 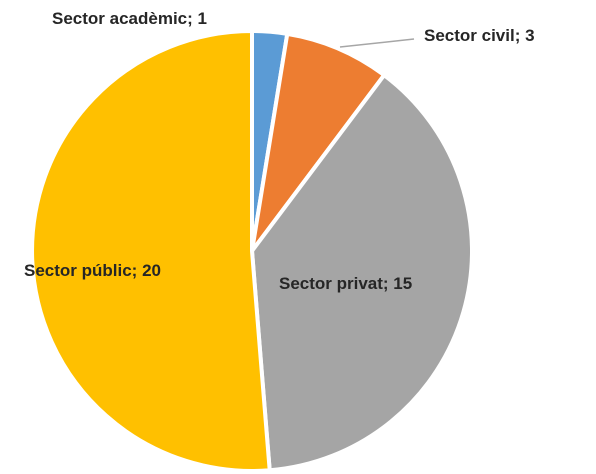 What do you see at coordinates (479, 35) in the screenshot?
I see `data-label-sector-civil: Sector civil; 3` at bounding box center [479, 35].